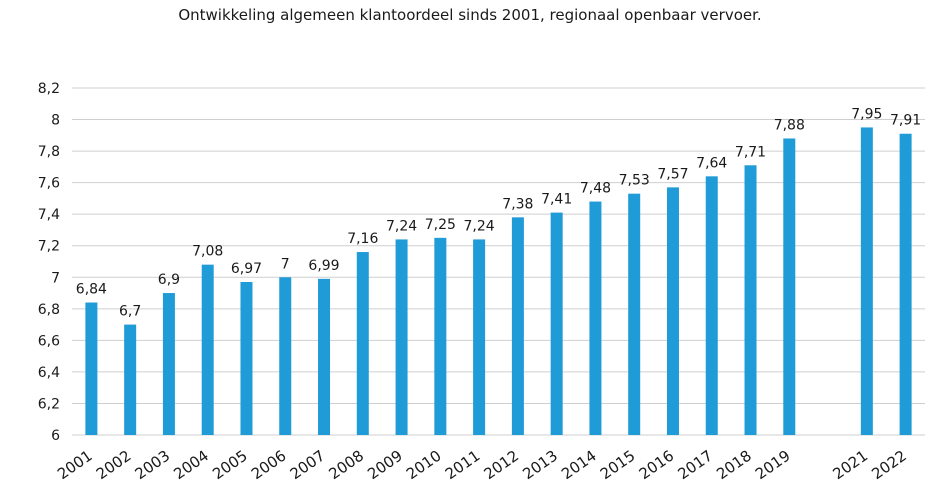  I want to click on x-tick-label: 2017, so click(695, 463).